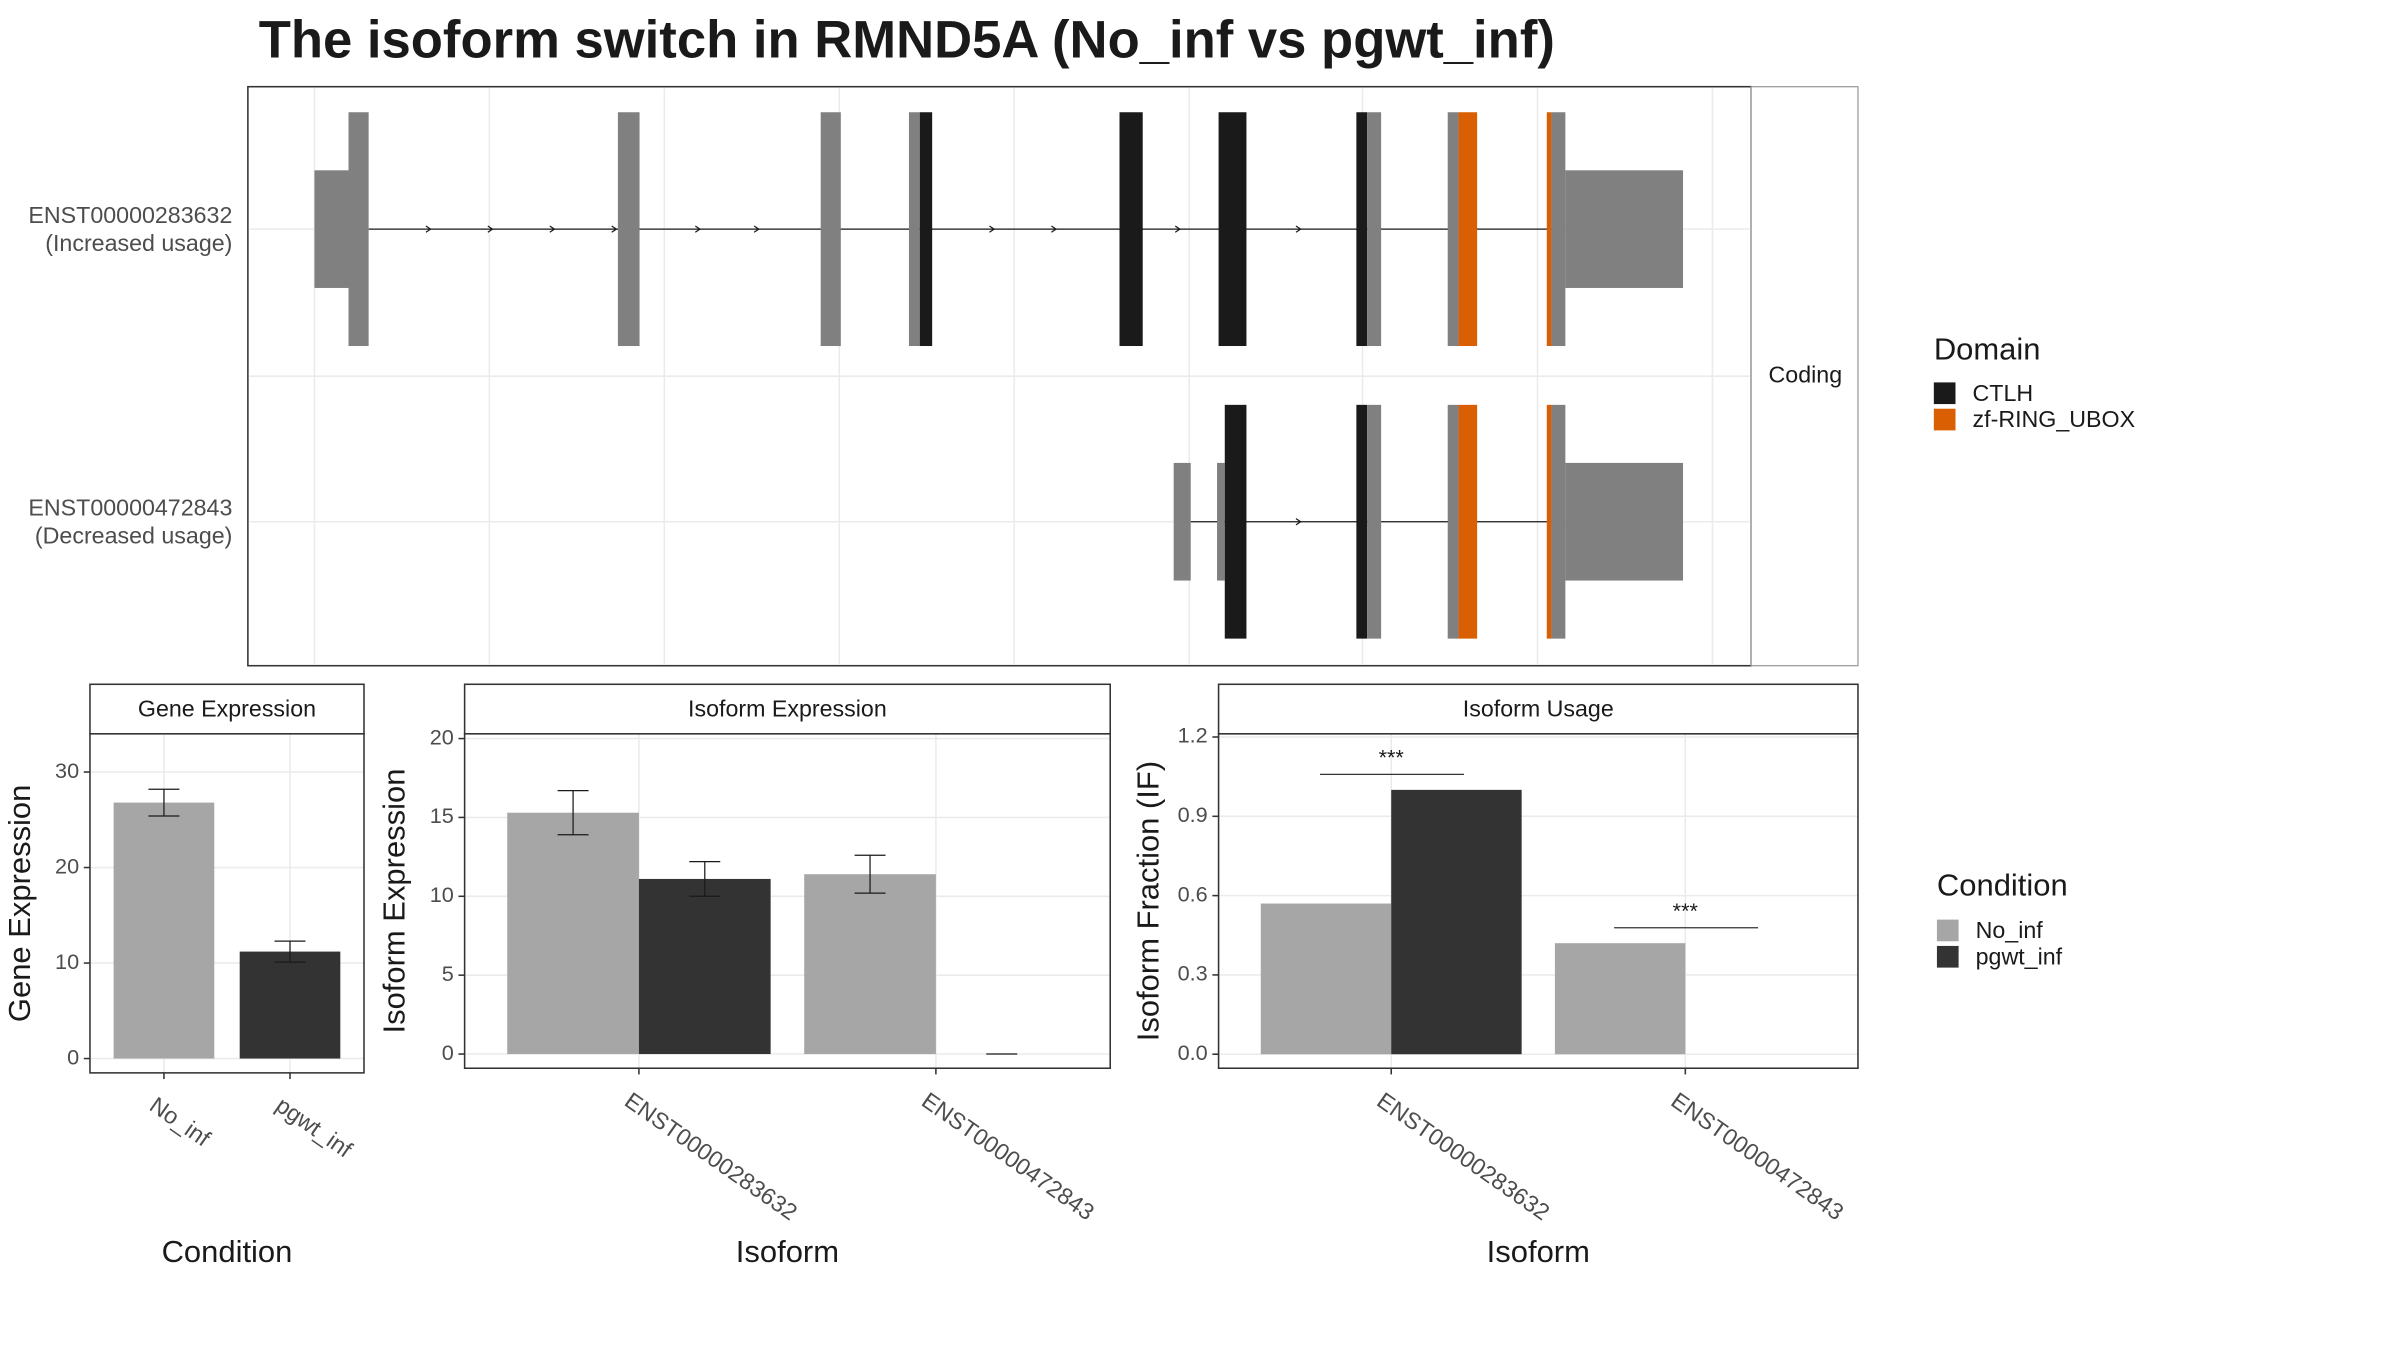 The width and height of the screenshot is (2400, 1350). I want to click on legend-title: Condition, so click(2002, 884).